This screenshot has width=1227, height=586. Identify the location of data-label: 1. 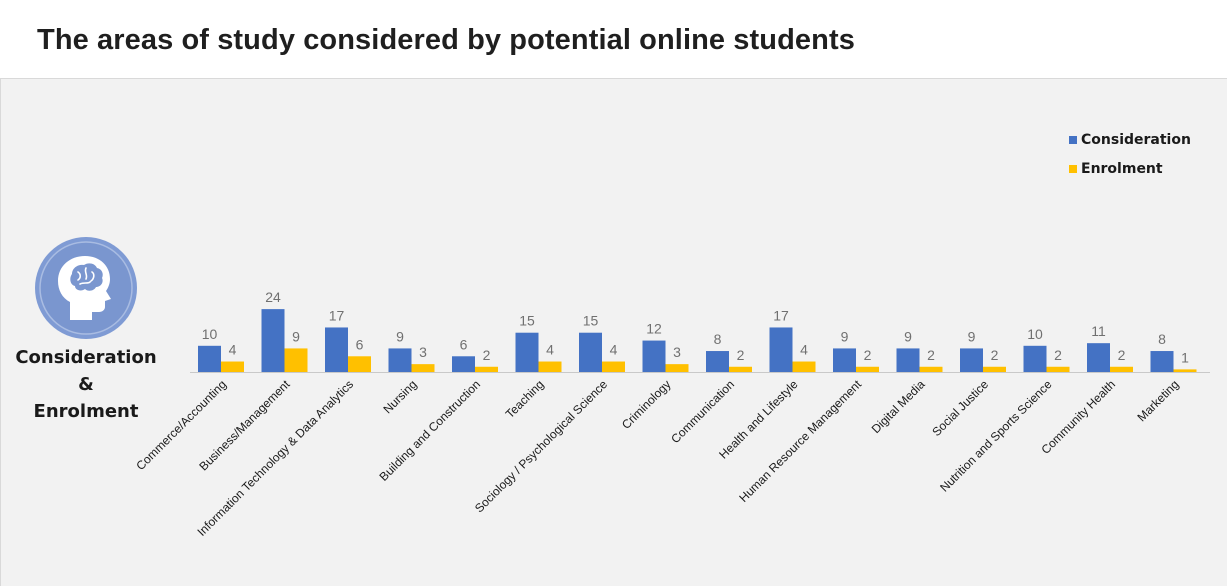
(1185, 357).